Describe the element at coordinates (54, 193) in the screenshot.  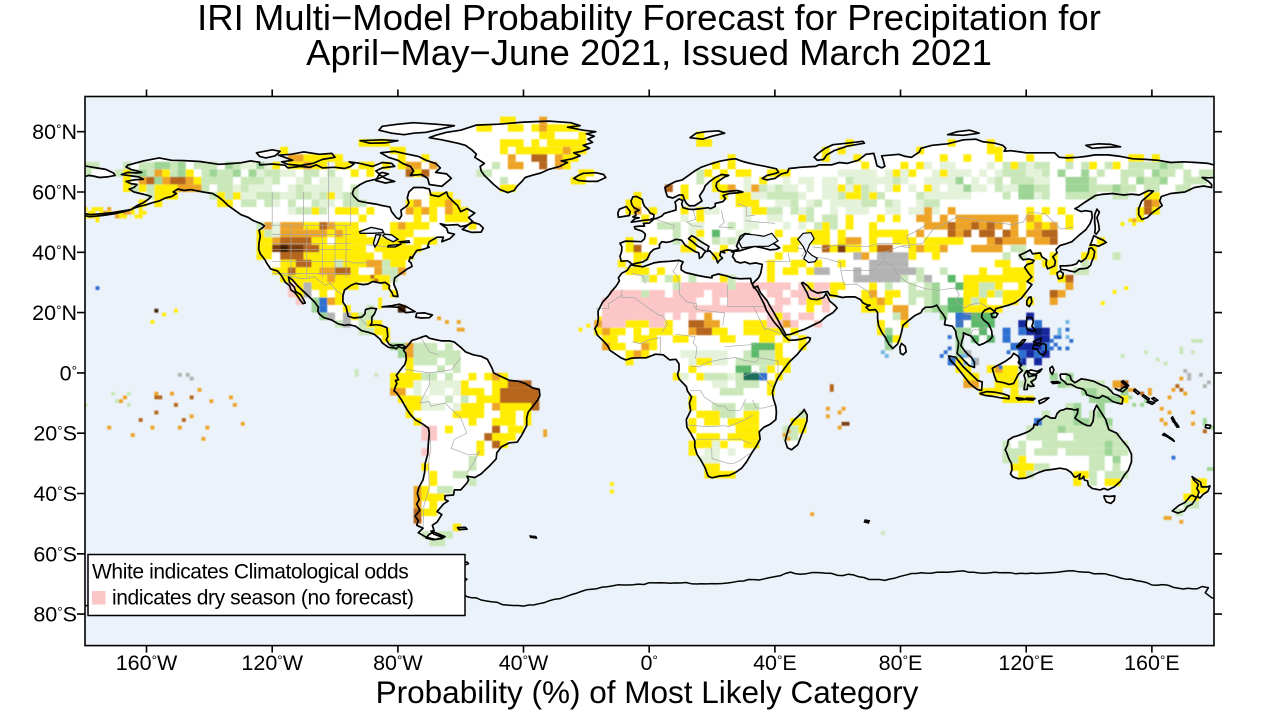
I see `svg-text: 60°N` at that location.